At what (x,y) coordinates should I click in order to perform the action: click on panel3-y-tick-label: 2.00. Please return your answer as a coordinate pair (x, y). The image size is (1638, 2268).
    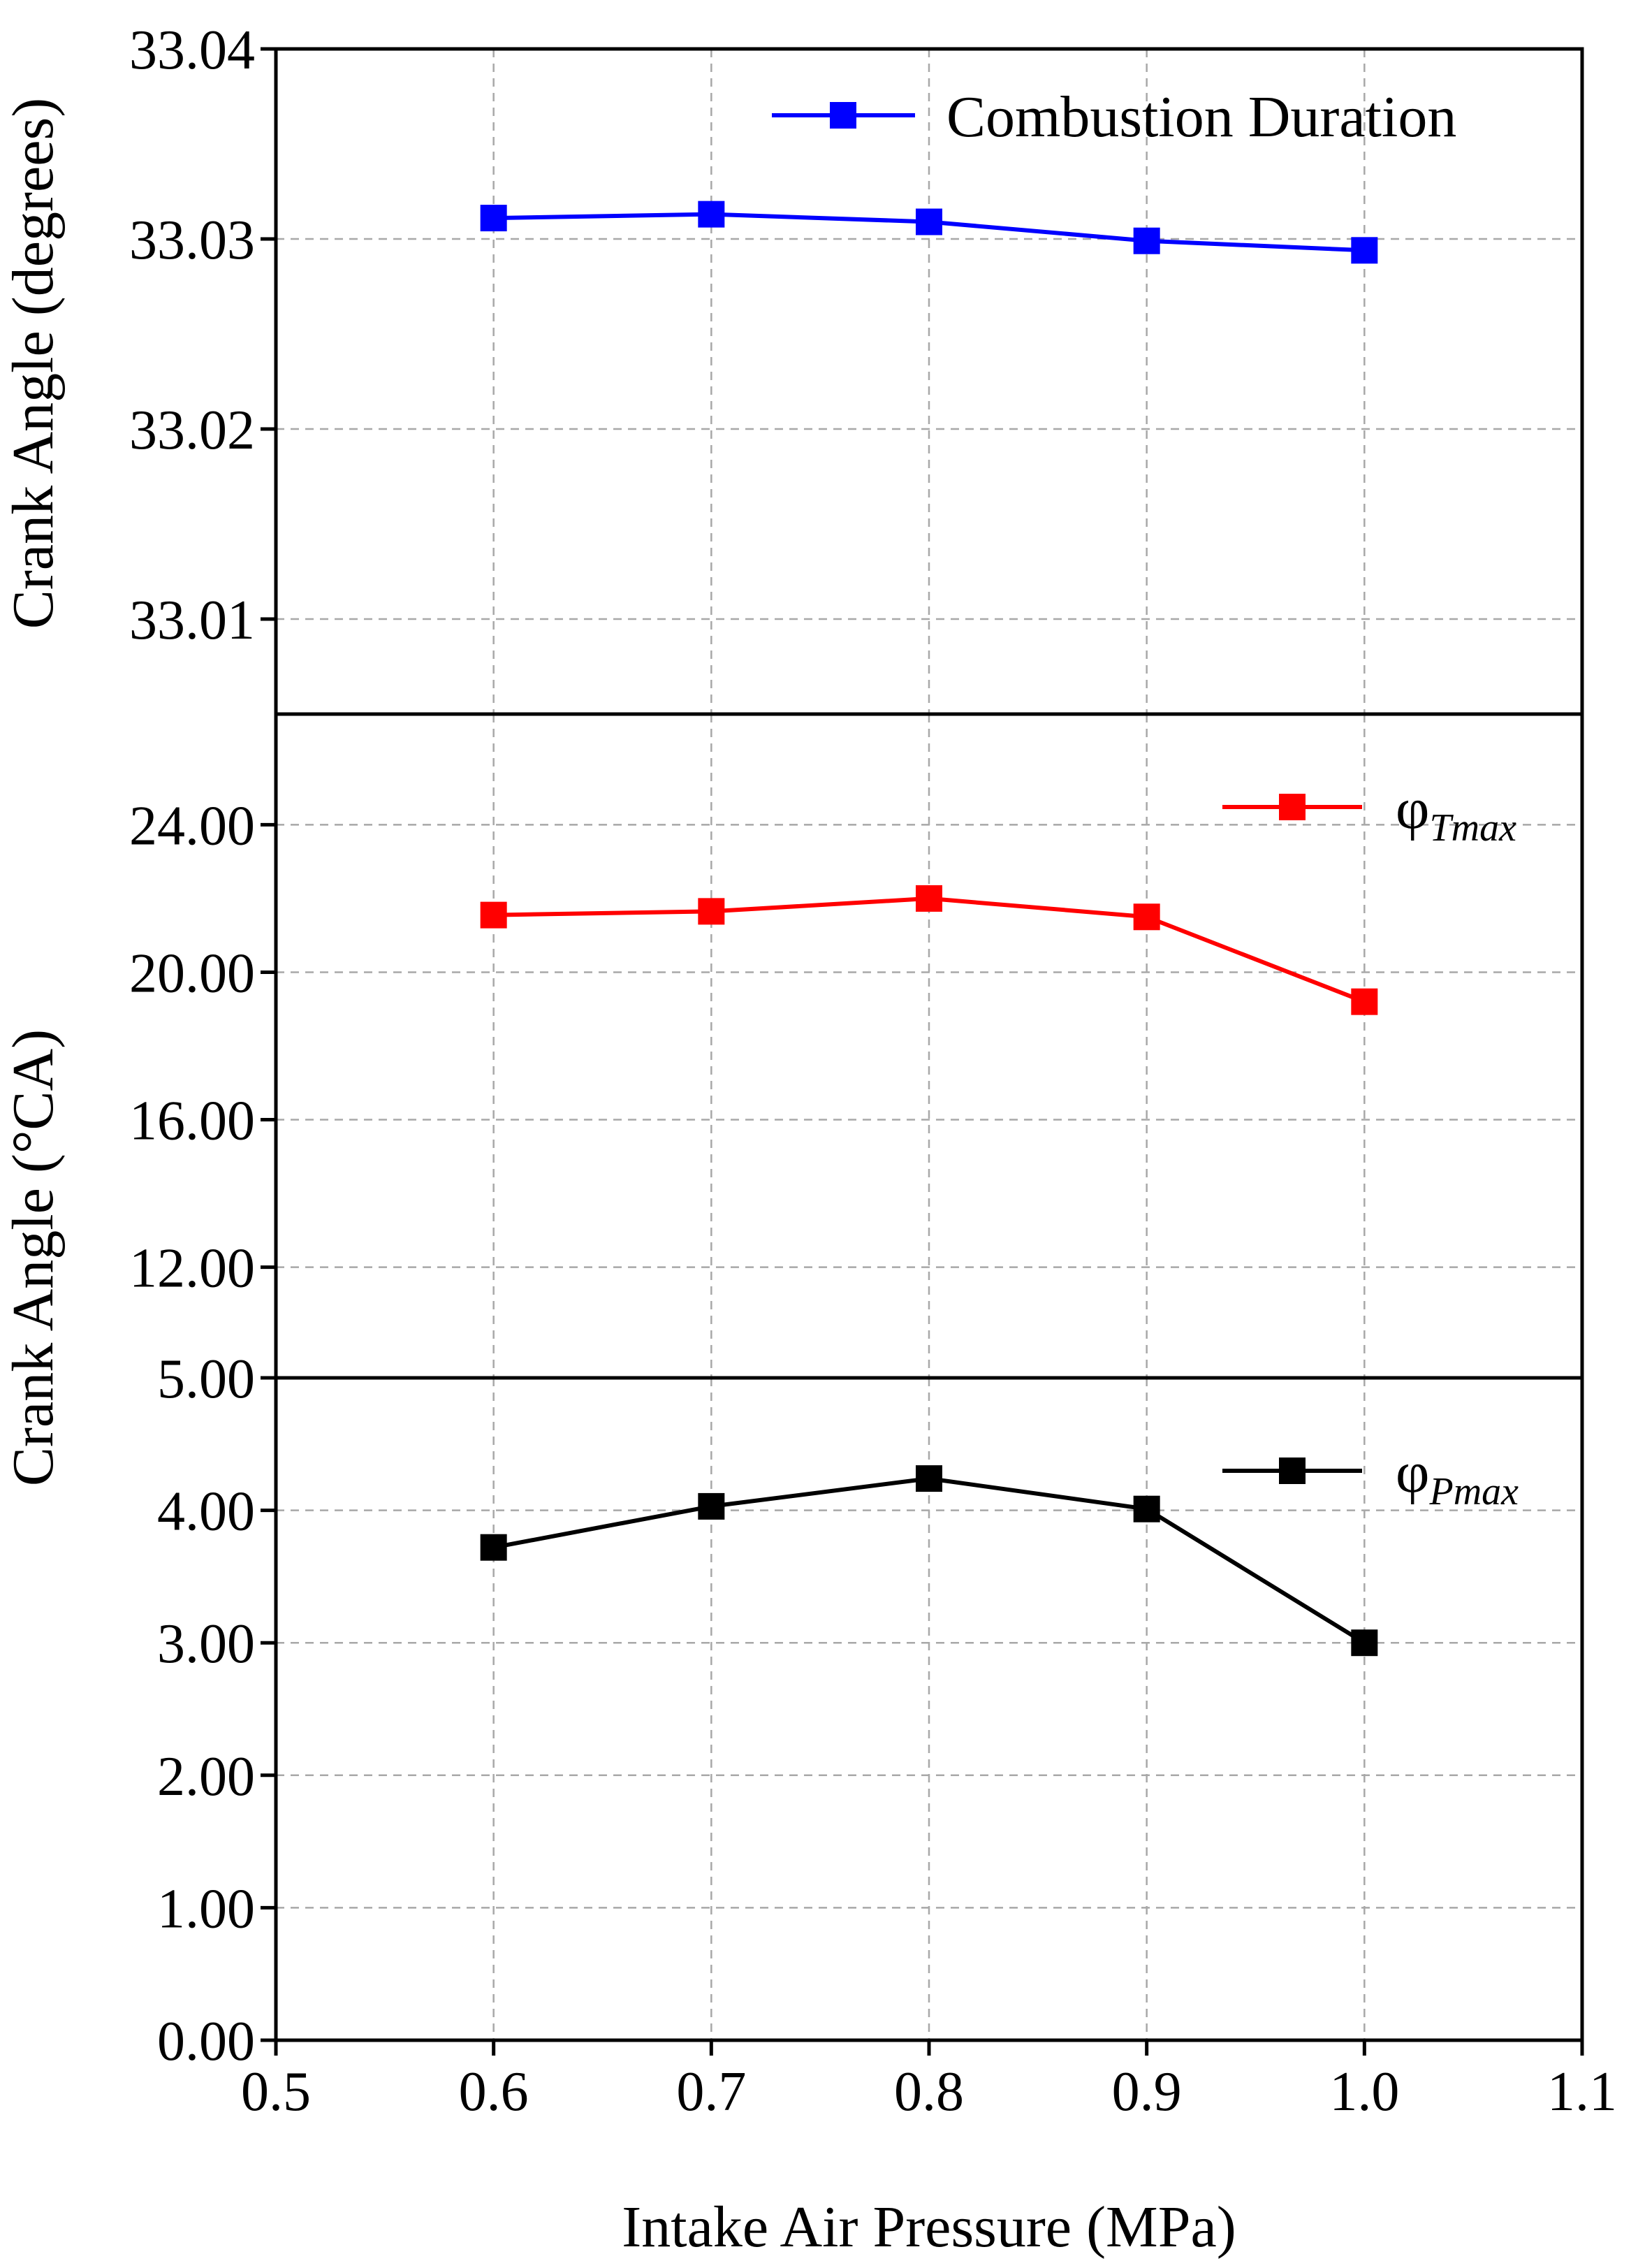
    Looking at the image, I should click on (206, 1777).